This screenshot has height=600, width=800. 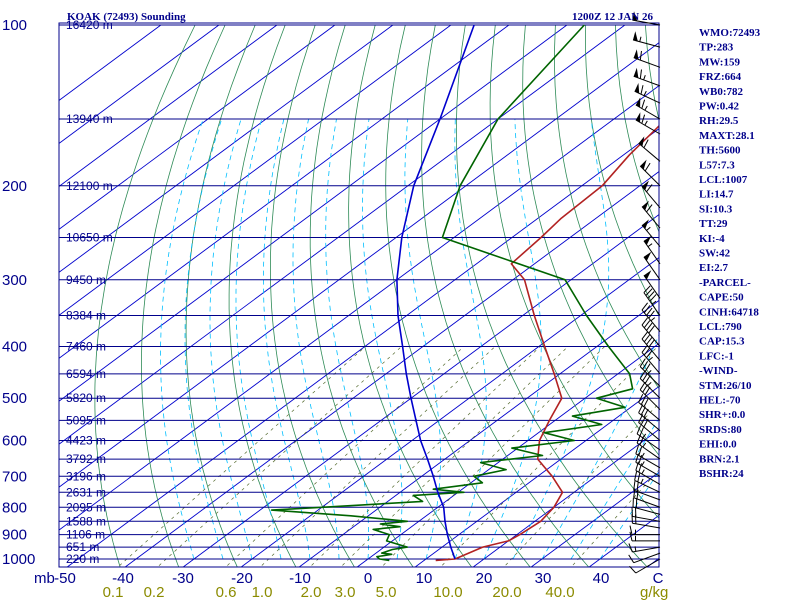 I want to click on mixing-ratio-label: 0.1, so click(x=113, y=592).